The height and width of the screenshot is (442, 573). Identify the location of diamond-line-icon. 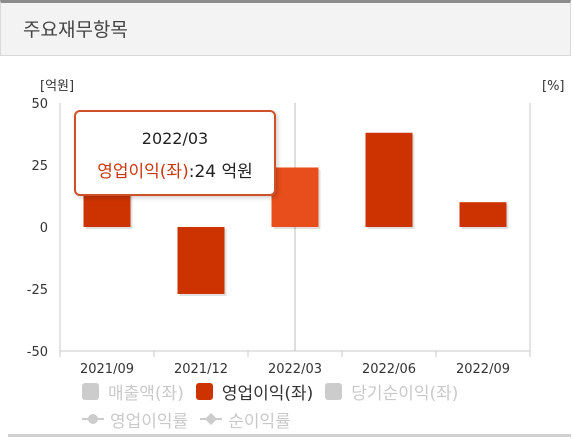
(211, 419).